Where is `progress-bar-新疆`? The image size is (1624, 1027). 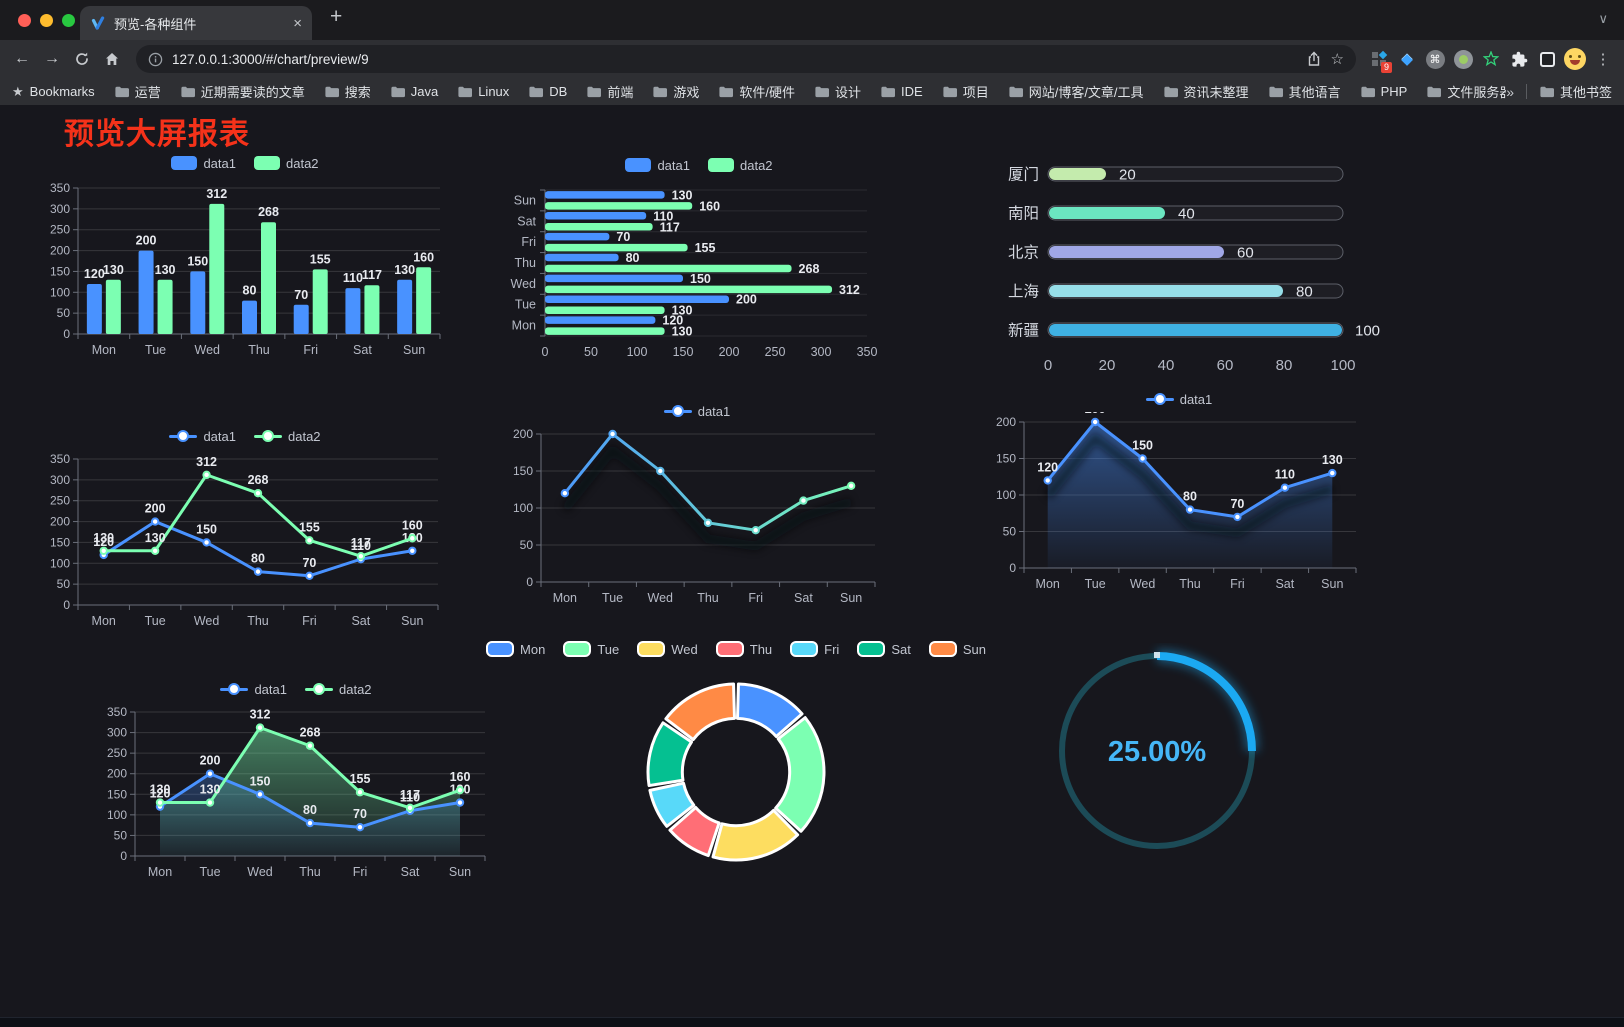
progress-bar-新疆 is located at coordinates (1195, 330).